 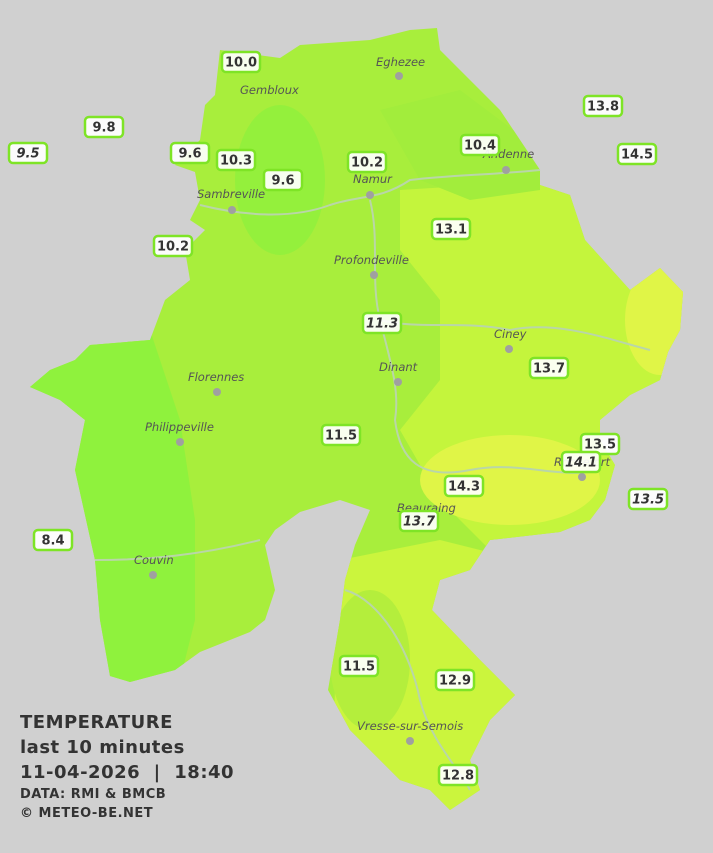 I want to click on station-label: 9.8, so click(x=104, y=127).